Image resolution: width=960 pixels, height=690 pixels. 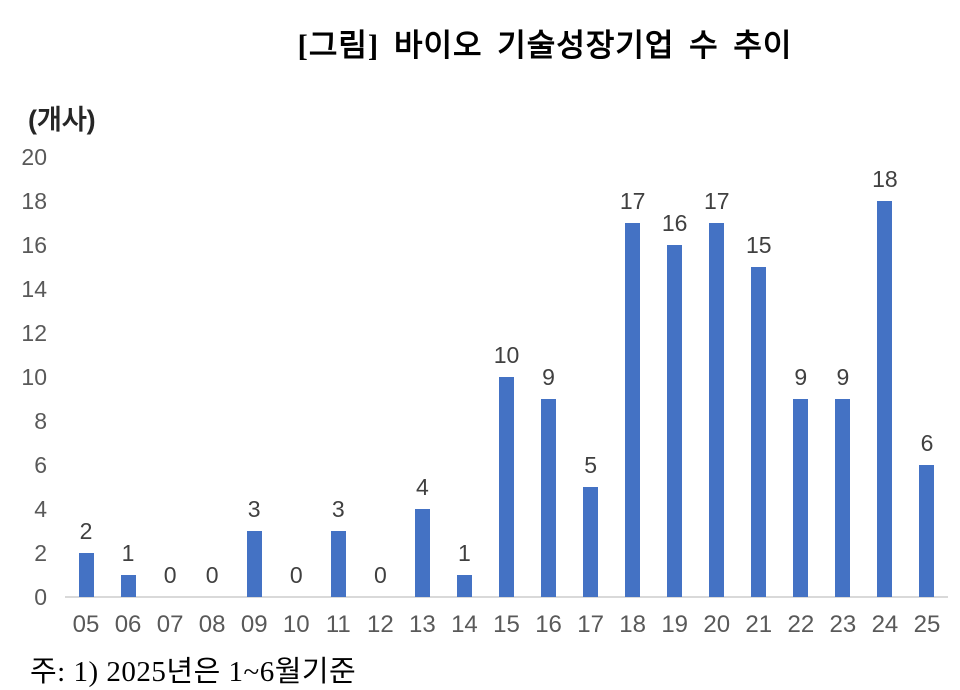 What do you see at coordinates (34, 333) in the screenshot?
I see `y-tick-label: 12` at bounding box center [34, 333].